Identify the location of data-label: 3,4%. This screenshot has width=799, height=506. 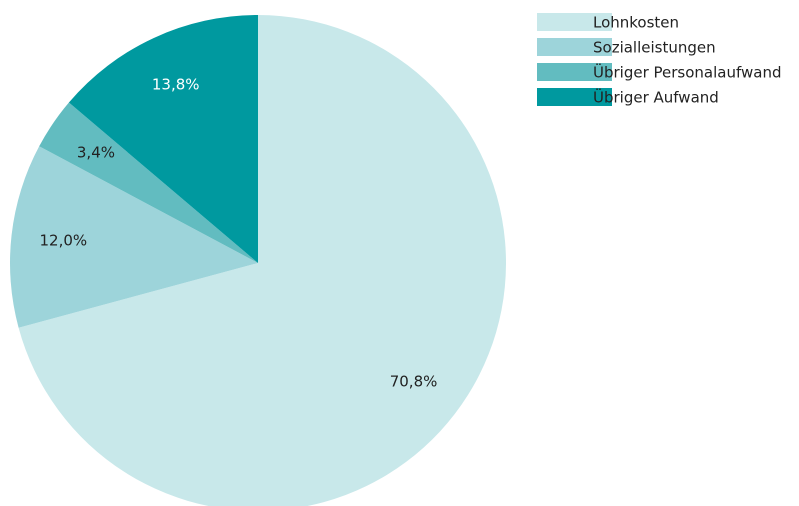
(96, 152).